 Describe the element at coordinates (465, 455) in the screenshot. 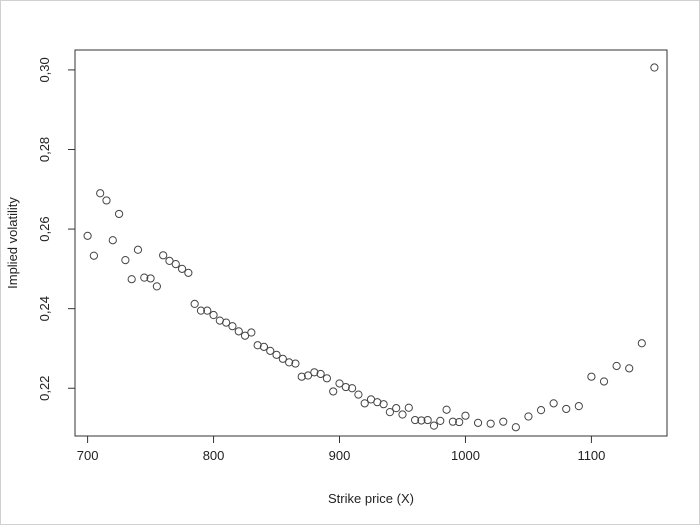

I see `x-tick-label-1000: 1000` at that location.